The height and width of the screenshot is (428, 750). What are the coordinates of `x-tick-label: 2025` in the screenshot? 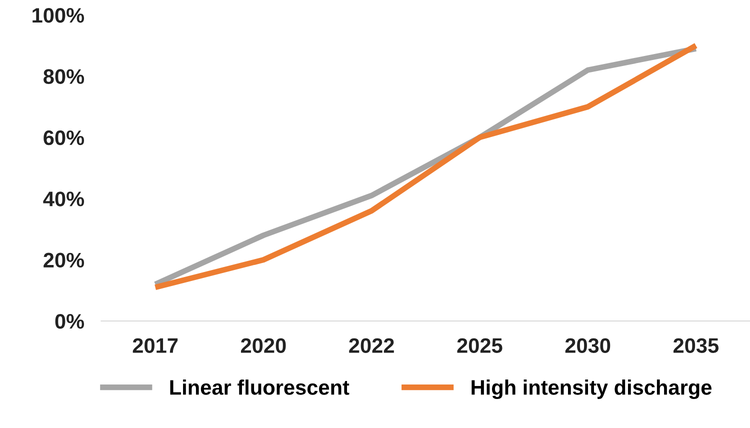 It's located at (479, 345).